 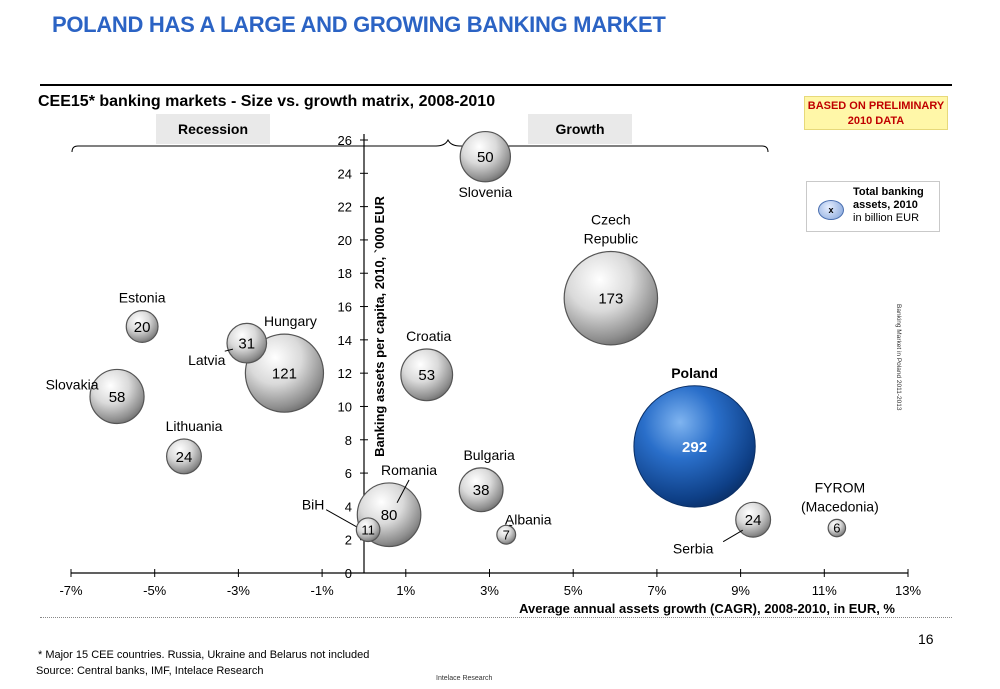 I want to click on y-tick-label: 8, so click(x=348, y=440).